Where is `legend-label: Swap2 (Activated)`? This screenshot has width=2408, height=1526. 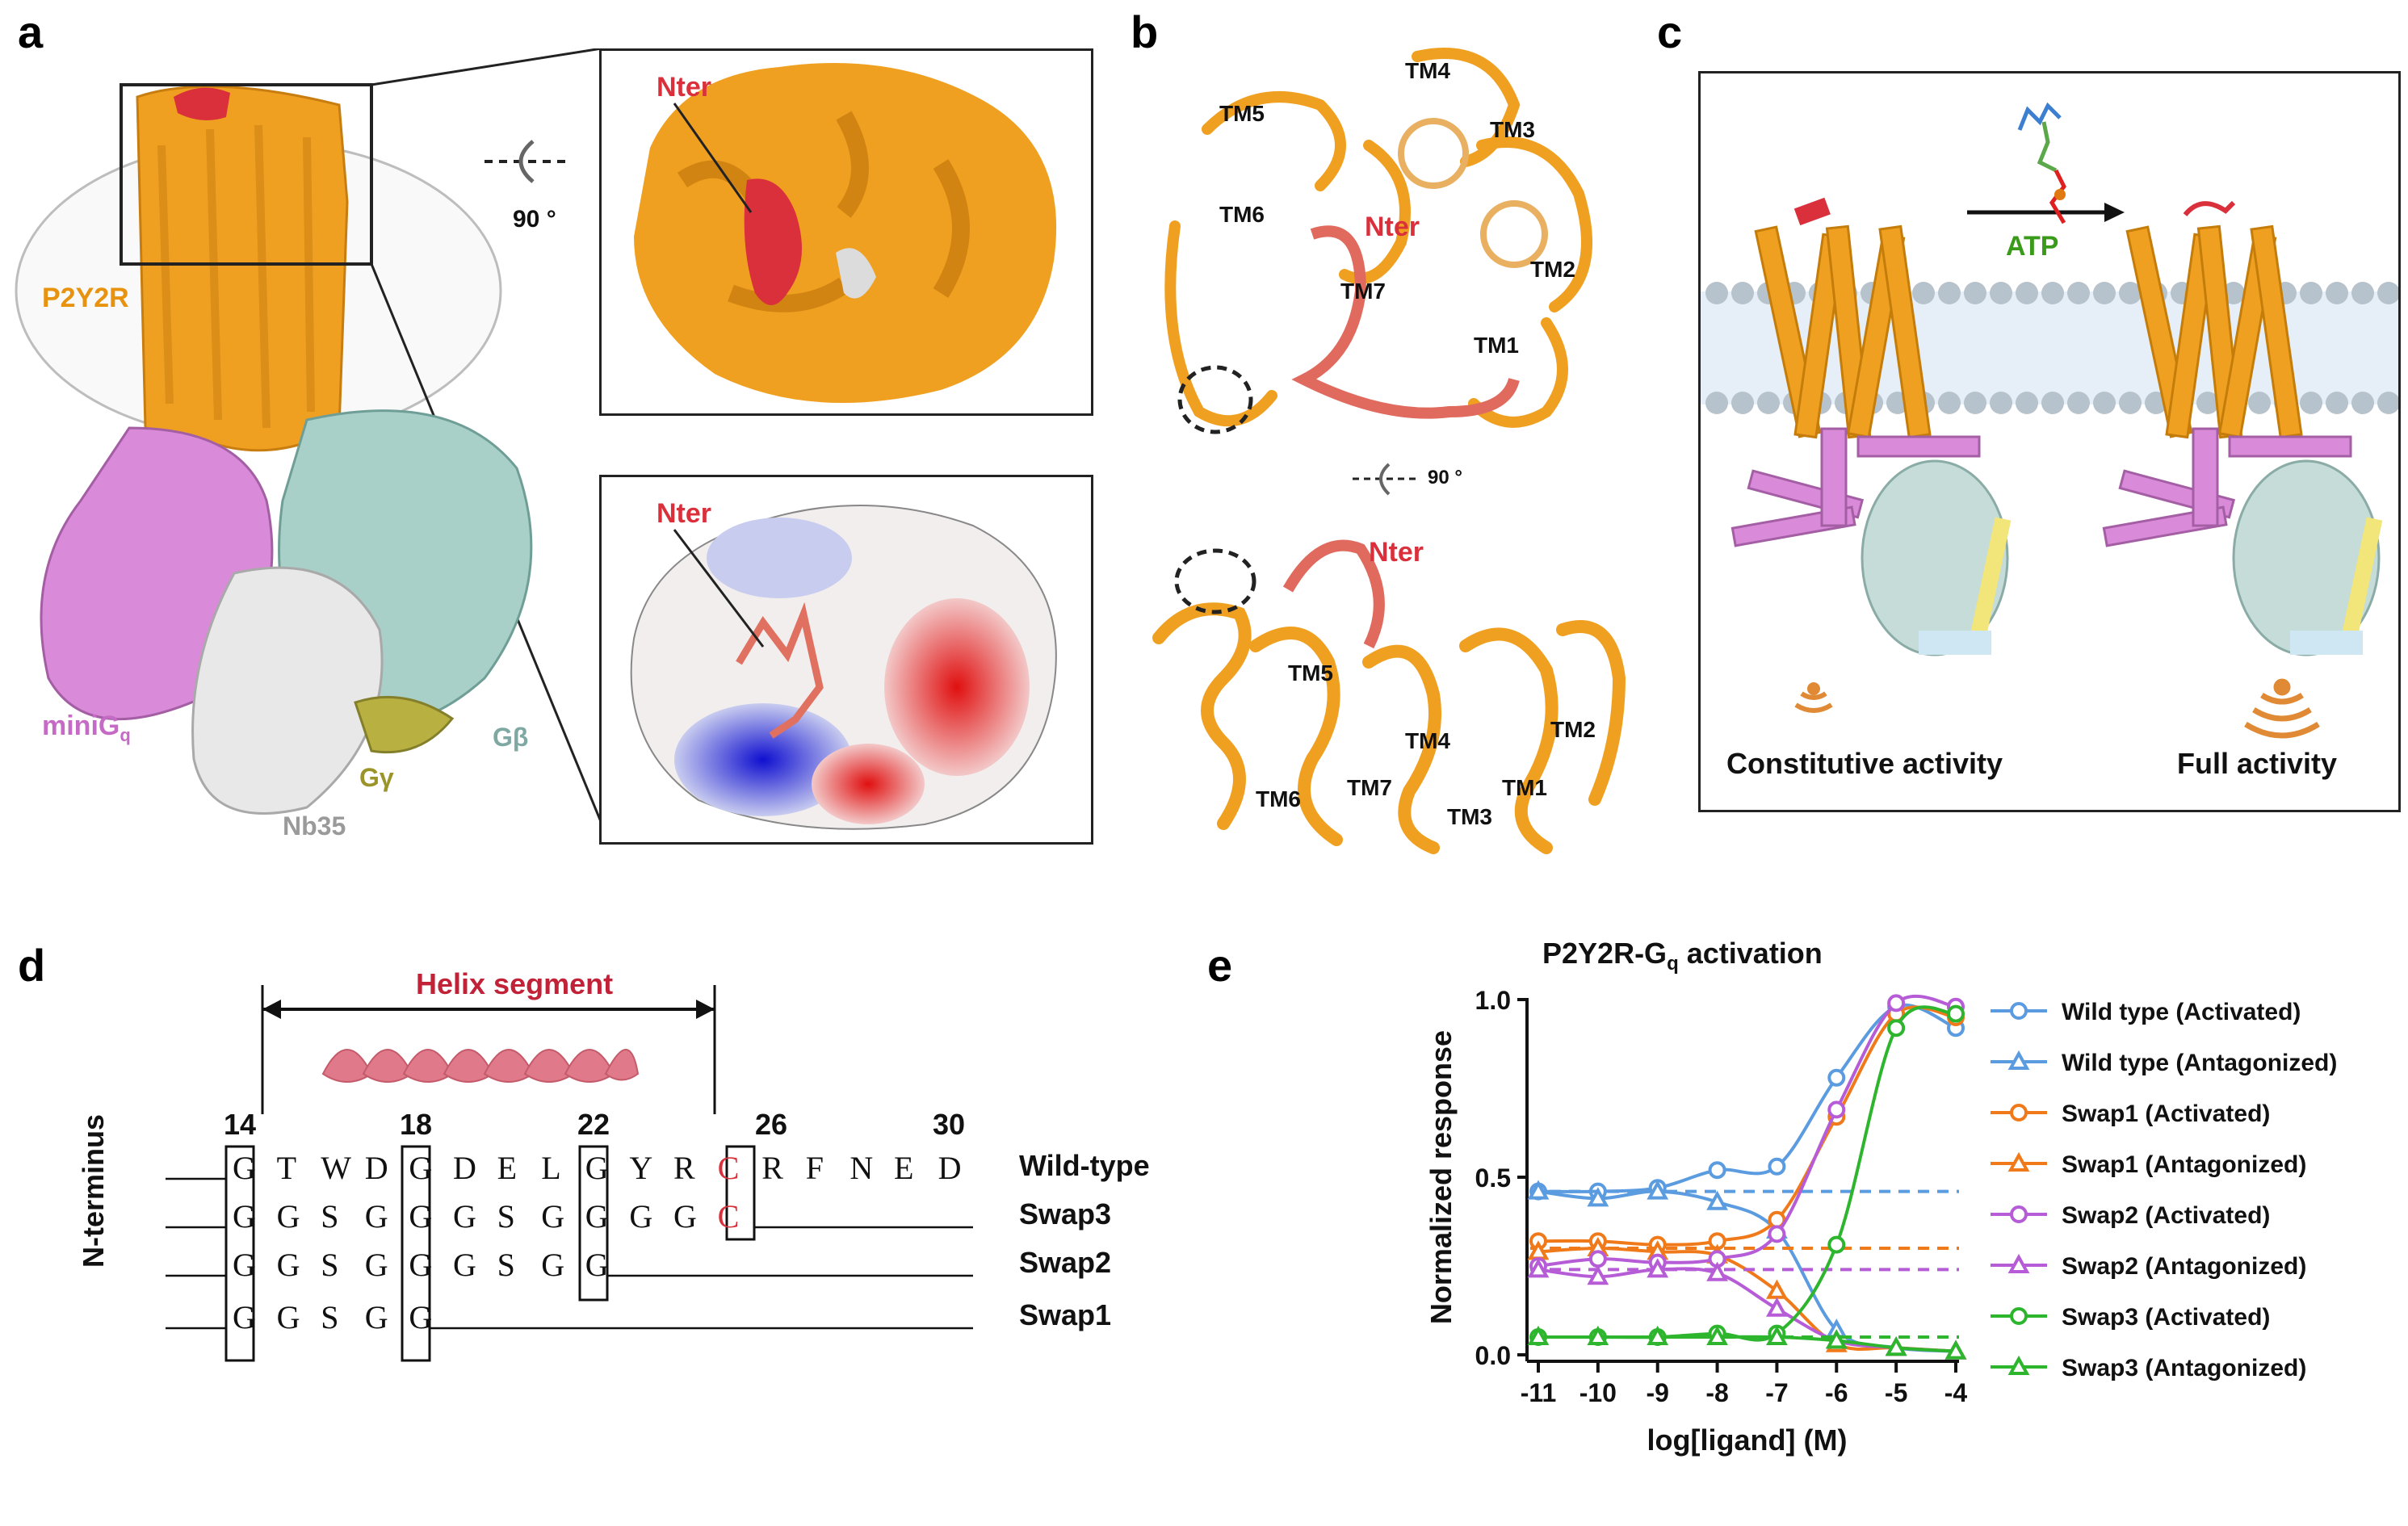 legend-label: Swap2 (Activated) is located at coordinates (2166, 1215).